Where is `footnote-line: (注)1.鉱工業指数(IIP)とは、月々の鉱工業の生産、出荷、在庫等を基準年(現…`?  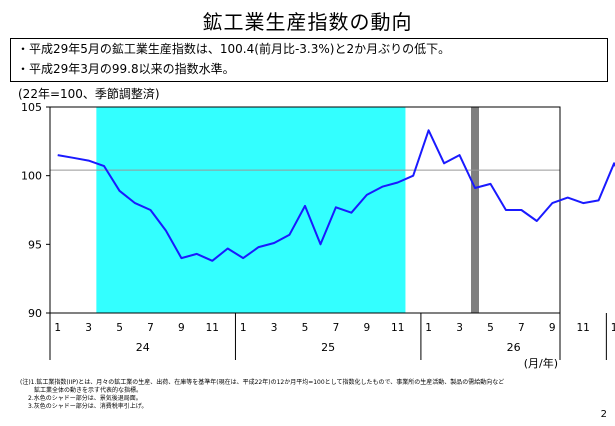
footnote-line: (注)1.鉱工業指数(IIP)とは、月々の鉱工業の生産、出荷、在庫等を基準年(現… is located at coordinates (262, 382).